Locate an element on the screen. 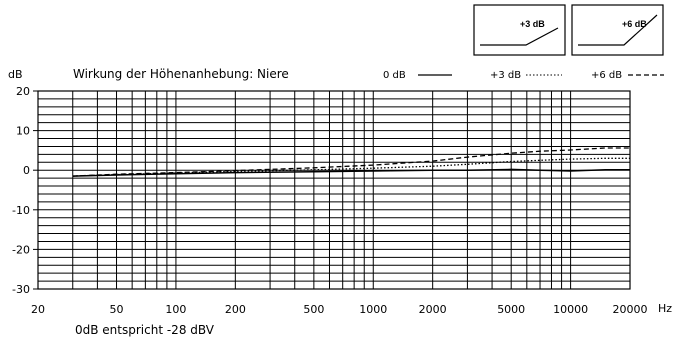  series-lines is located at coordinates (351, 162).